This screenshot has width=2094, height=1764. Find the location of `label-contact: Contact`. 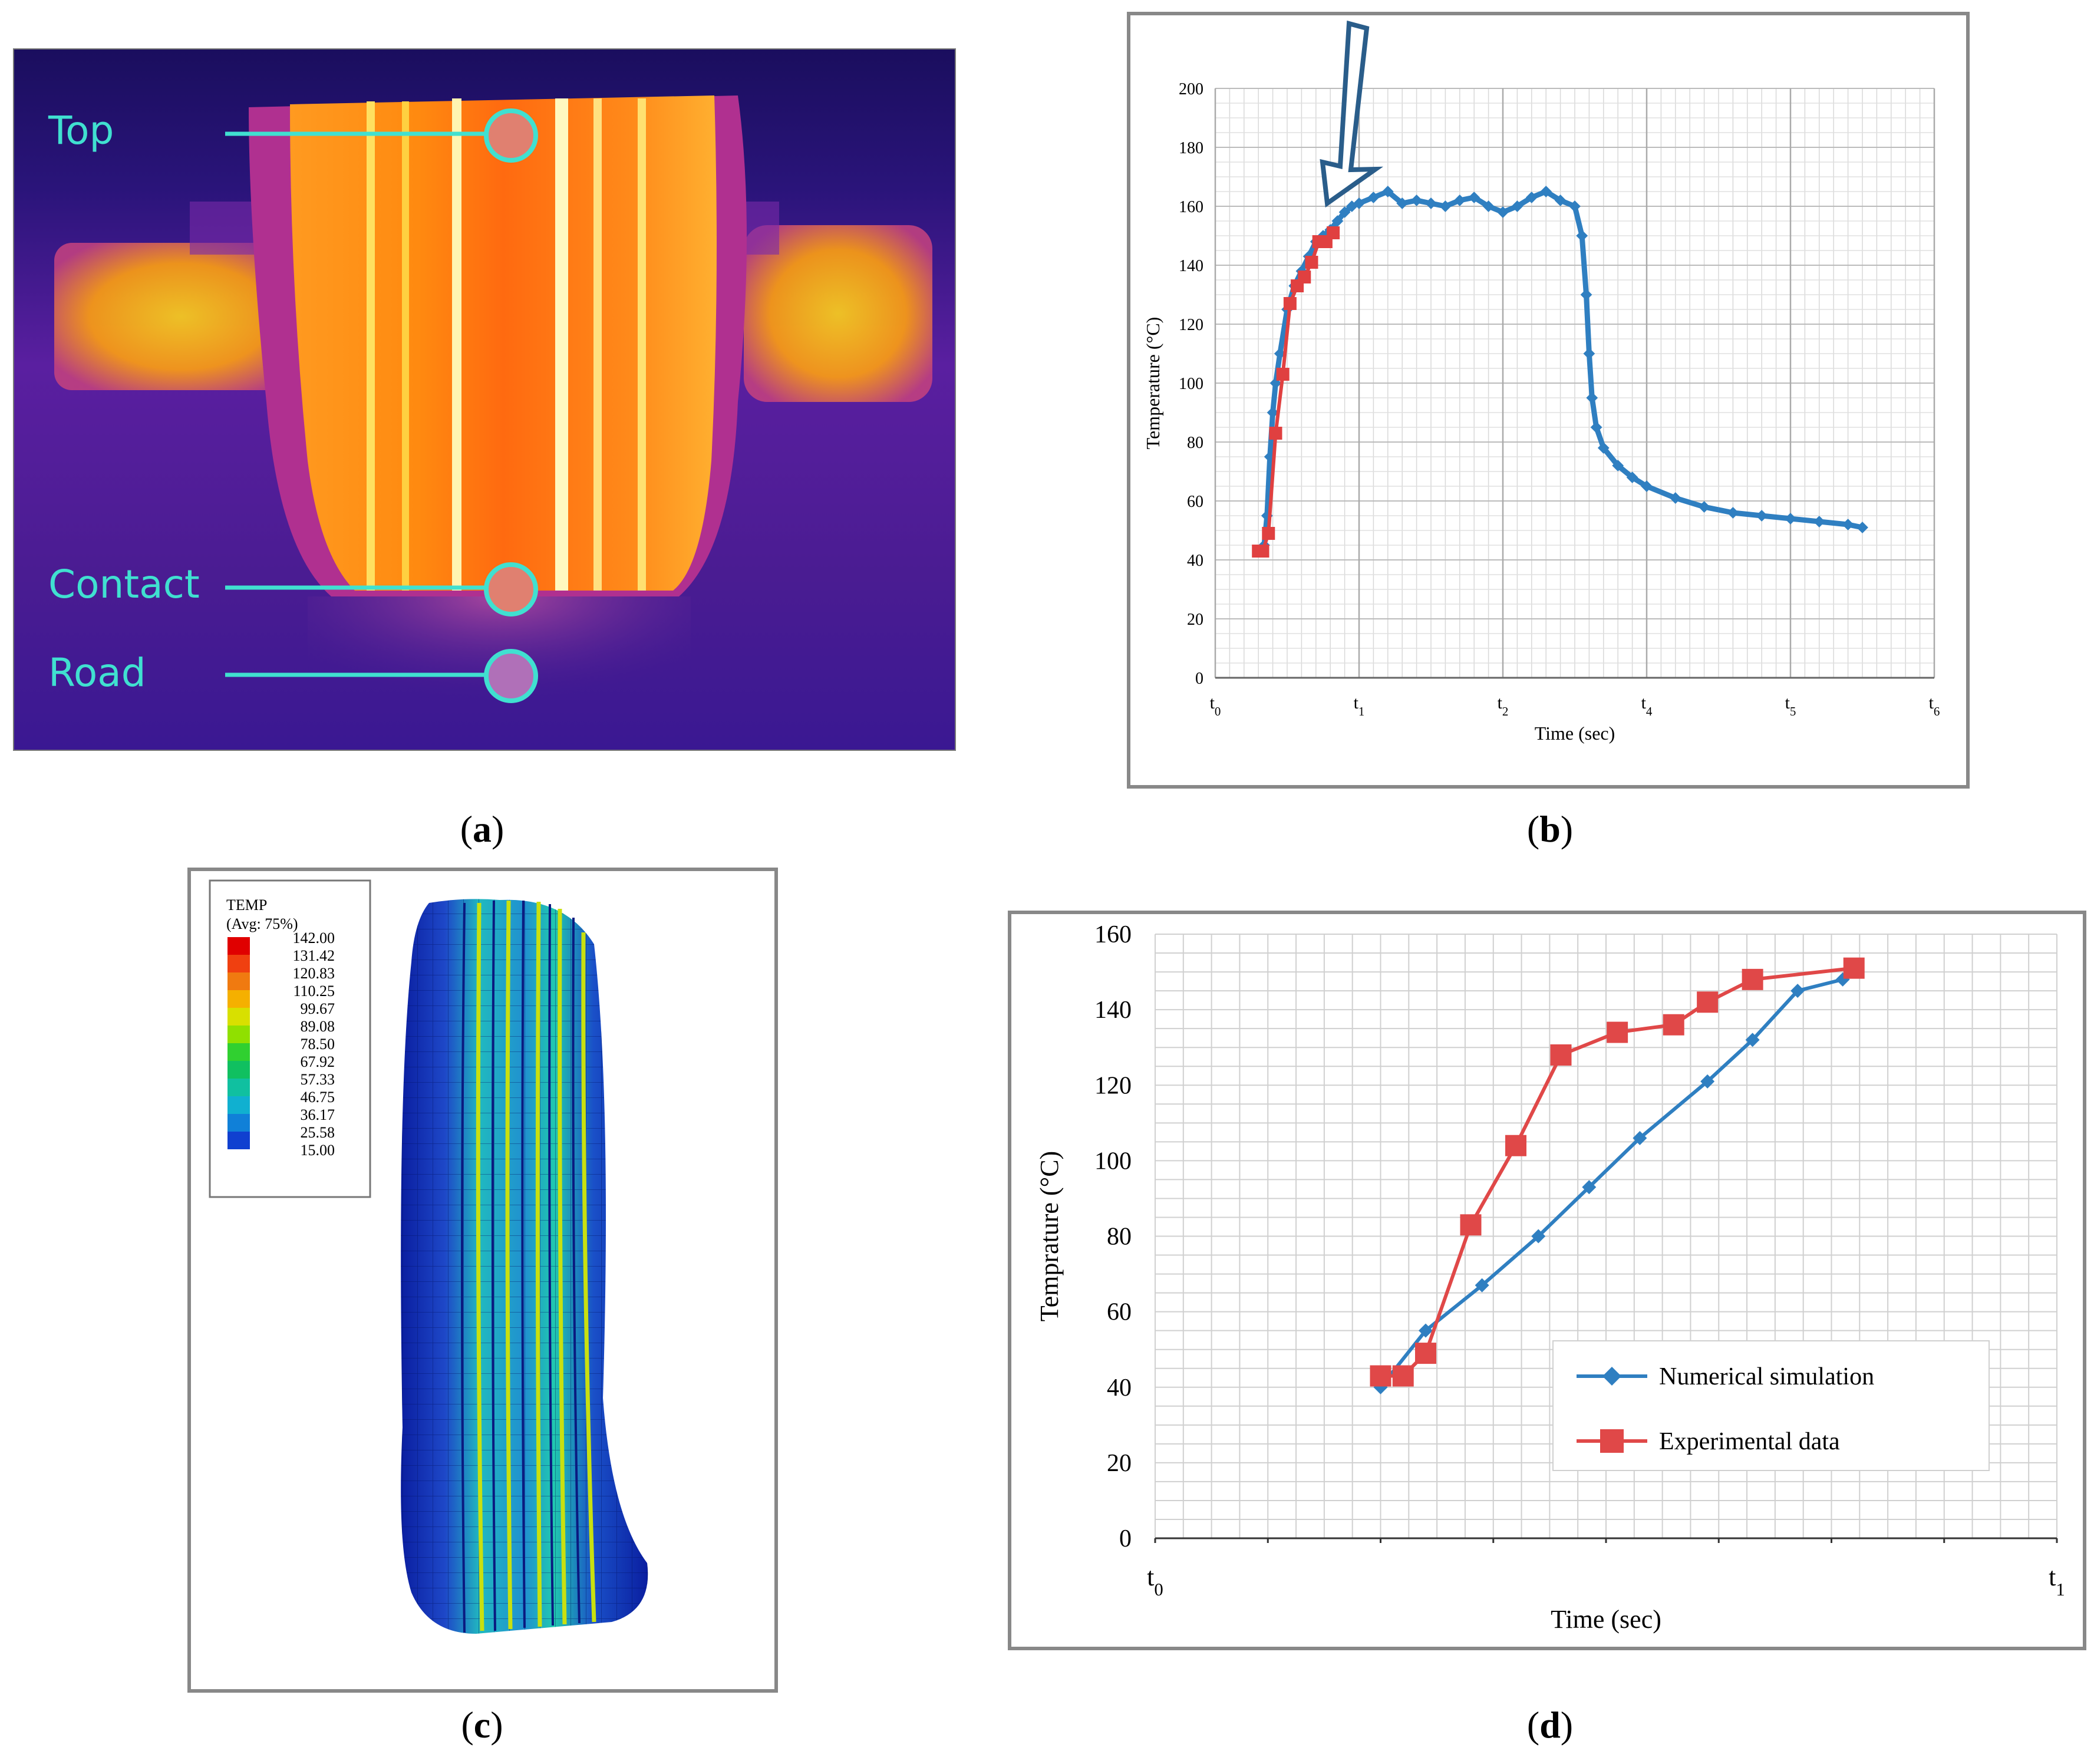

label-contact: Contact is located at coordinates (124, 584).